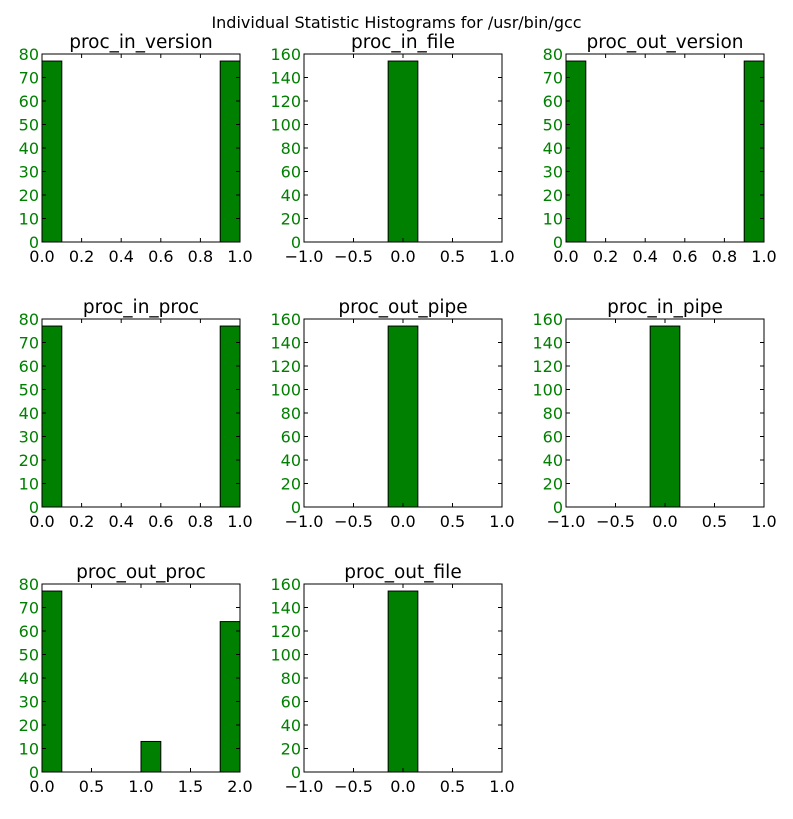 This screenshot has width=793, height=819. I want to click on x-tick-label: 1.5, so click(190, 786).